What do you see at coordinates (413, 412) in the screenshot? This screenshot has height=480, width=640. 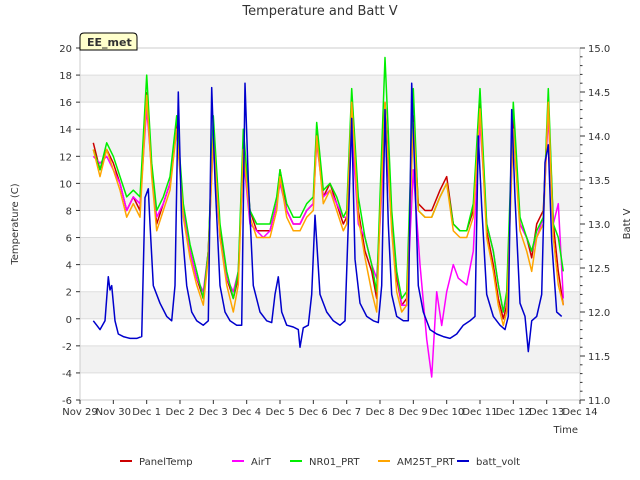 I see `x-tick-label: Dec 9` at bounding box center [413, 412].